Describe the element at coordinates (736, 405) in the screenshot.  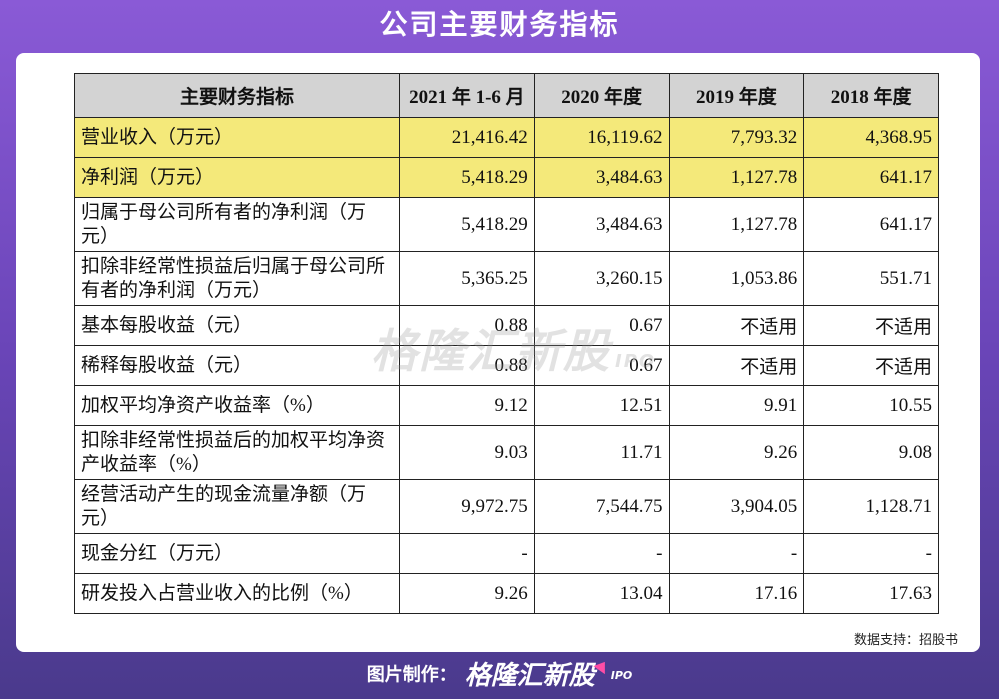
I see `row-value: 9.91` at that location.